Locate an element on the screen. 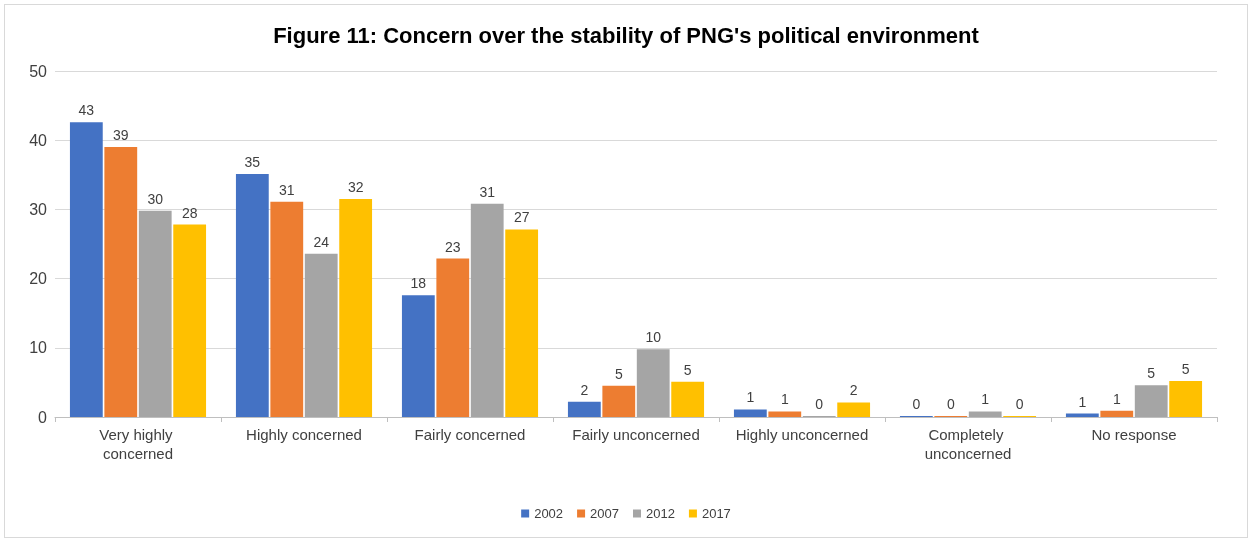 This screenshot has width=1254, height=544. x-tick-label: Fairly concerned is located at coordinates (470, 434).